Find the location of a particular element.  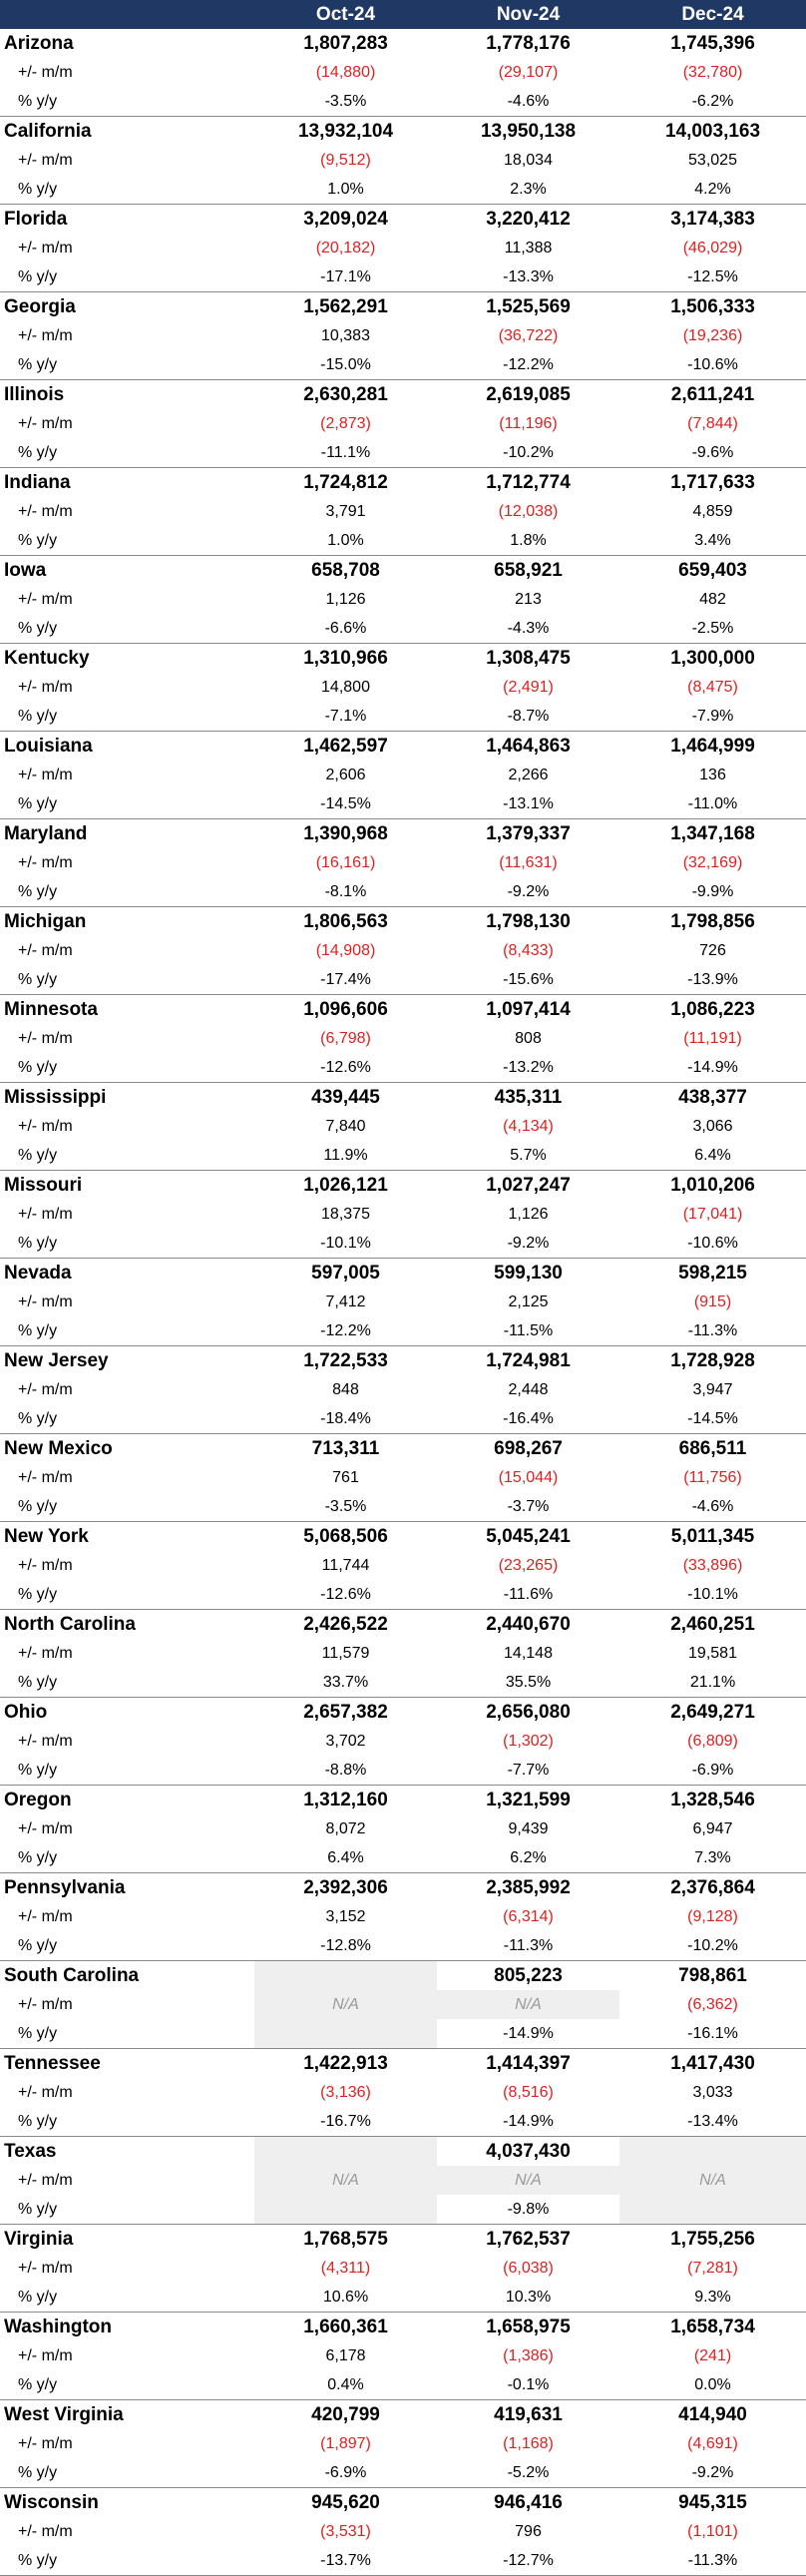

value-cell: 5,068,506 is located at coordinates (345, 1536).